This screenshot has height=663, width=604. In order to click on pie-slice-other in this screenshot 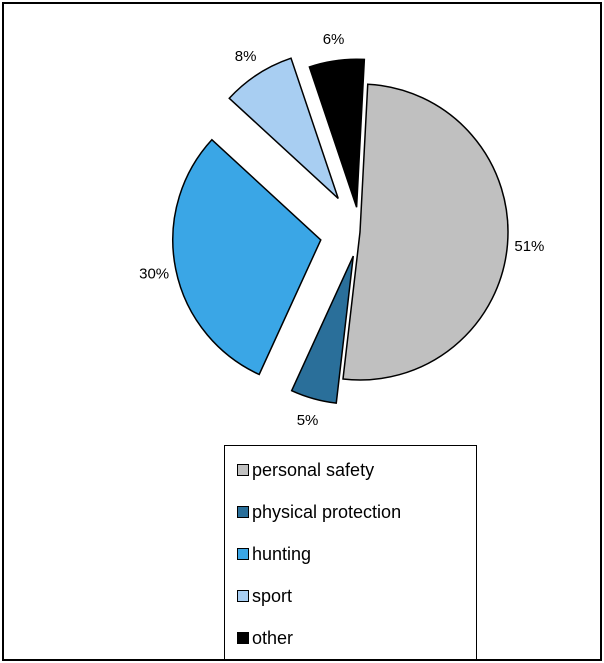, I will do `click(337, 133)`.